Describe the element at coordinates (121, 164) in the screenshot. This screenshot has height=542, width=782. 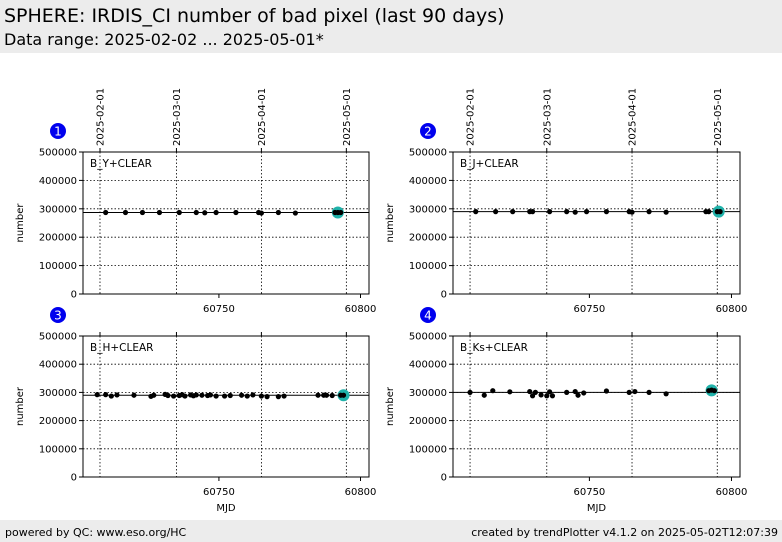
I see `panel-label: B_Y+CLEAR` at that location.